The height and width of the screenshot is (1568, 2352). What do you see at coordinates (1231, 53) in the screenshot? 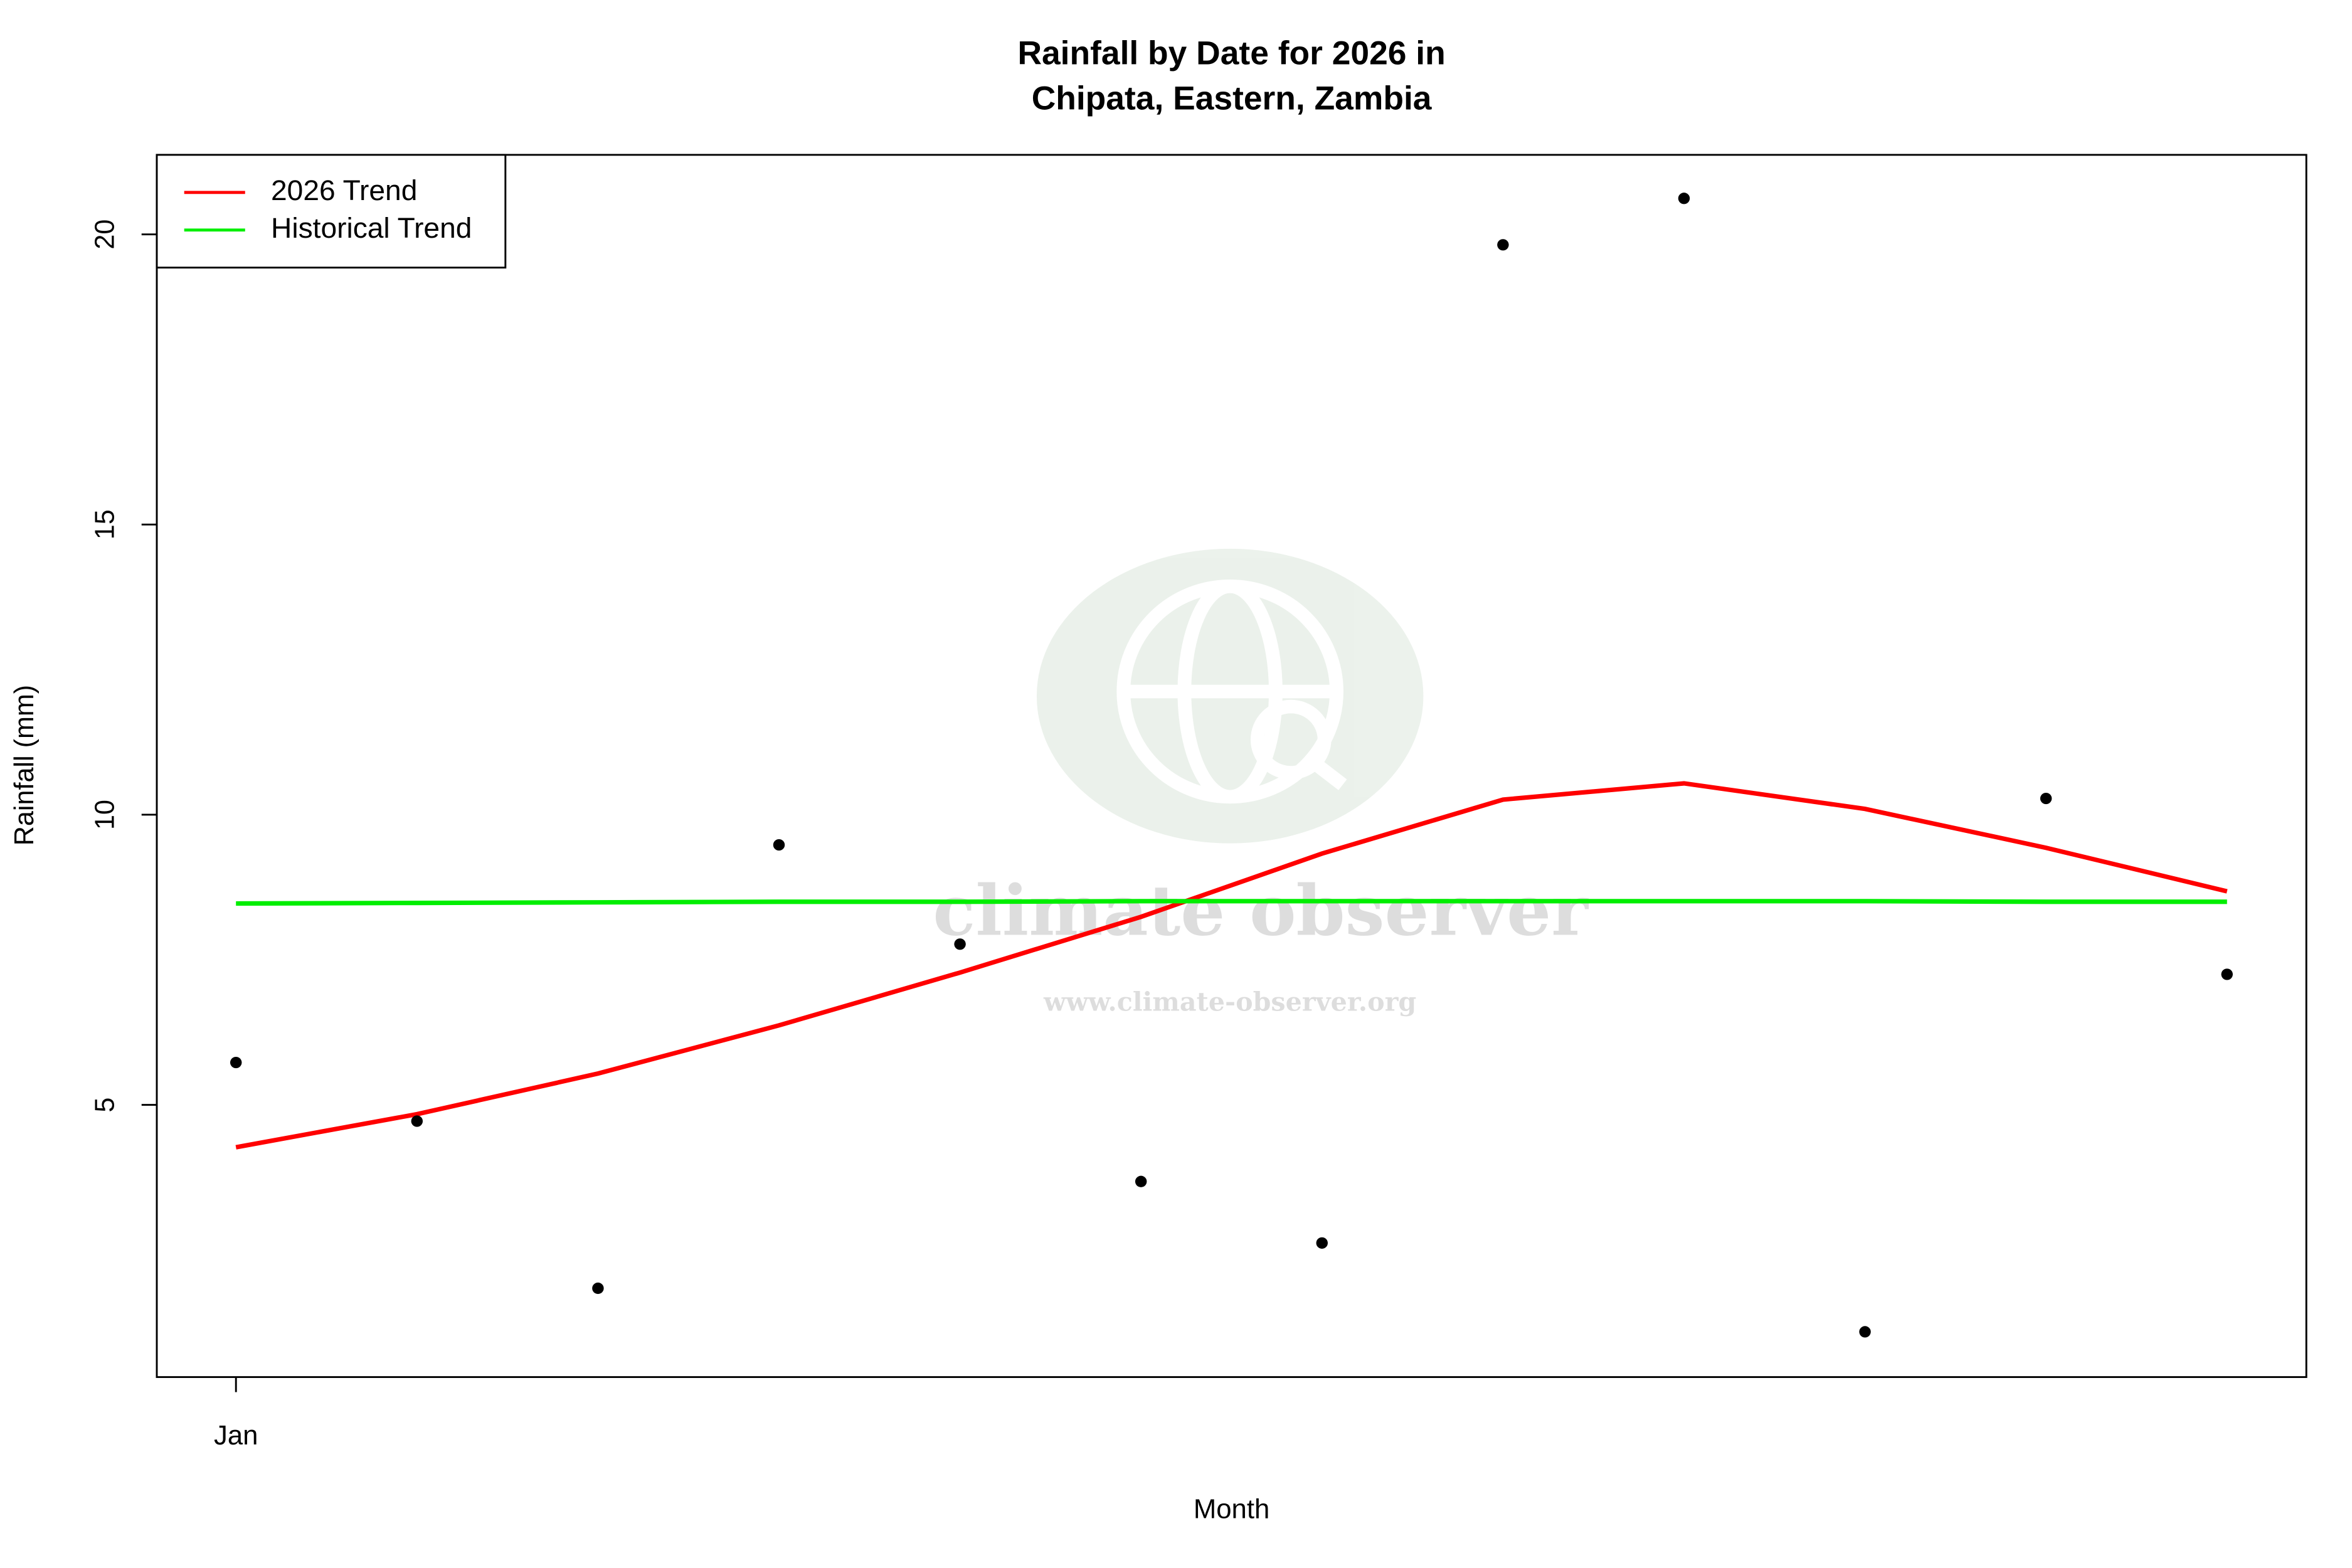
I see `chart-title: Rainfall by Date for 2026 in` at bounding box center [1231, 53].